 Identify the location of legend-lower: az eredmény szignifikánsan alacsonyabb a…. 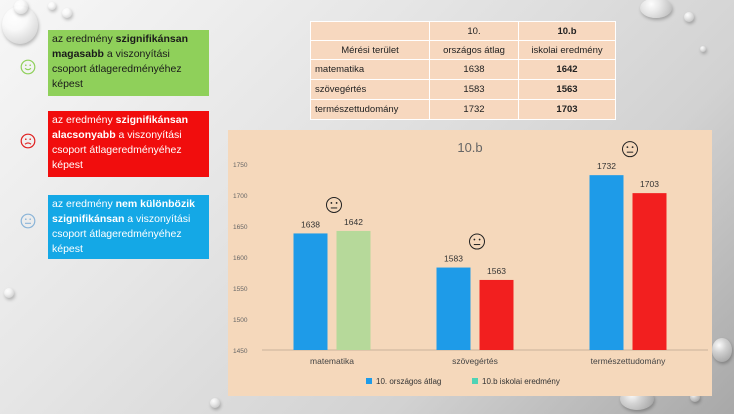
(128, 144).